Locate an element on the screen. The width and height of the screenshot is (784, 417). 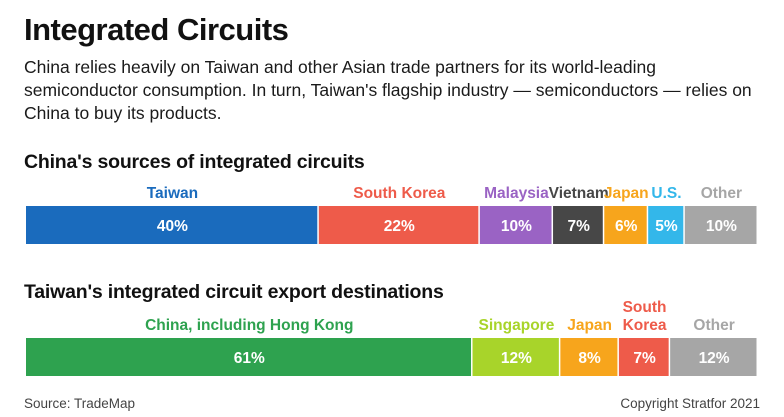
bar-category-label: U.S. is located at coordinates (666, 193).